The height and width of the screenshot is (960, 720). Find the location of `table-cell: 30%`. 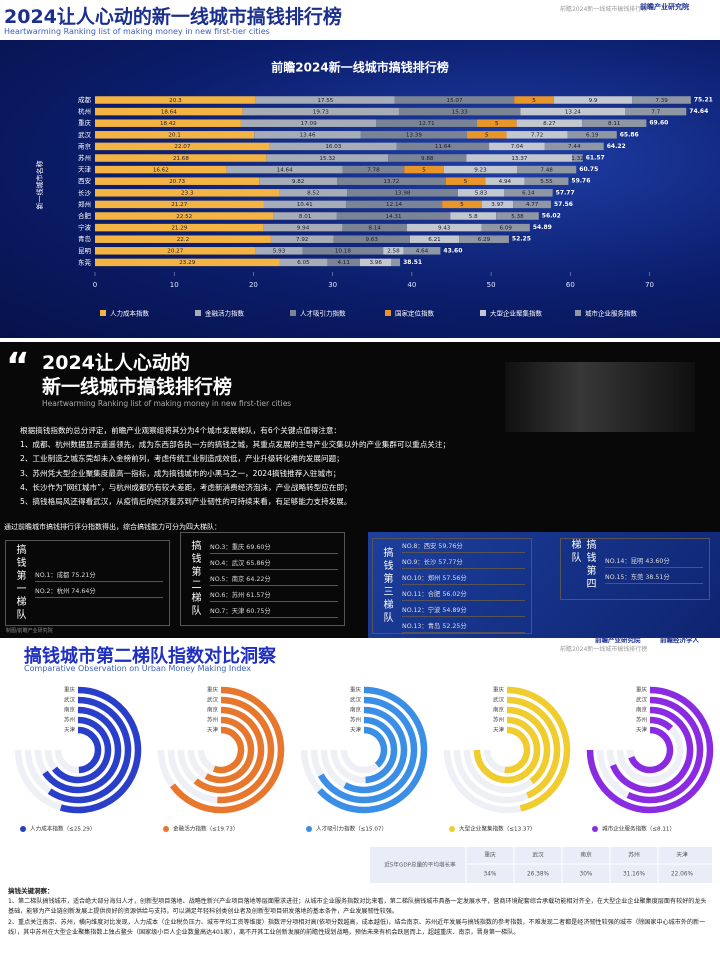

table-cell: 30% is located at coordinates (586, 875).